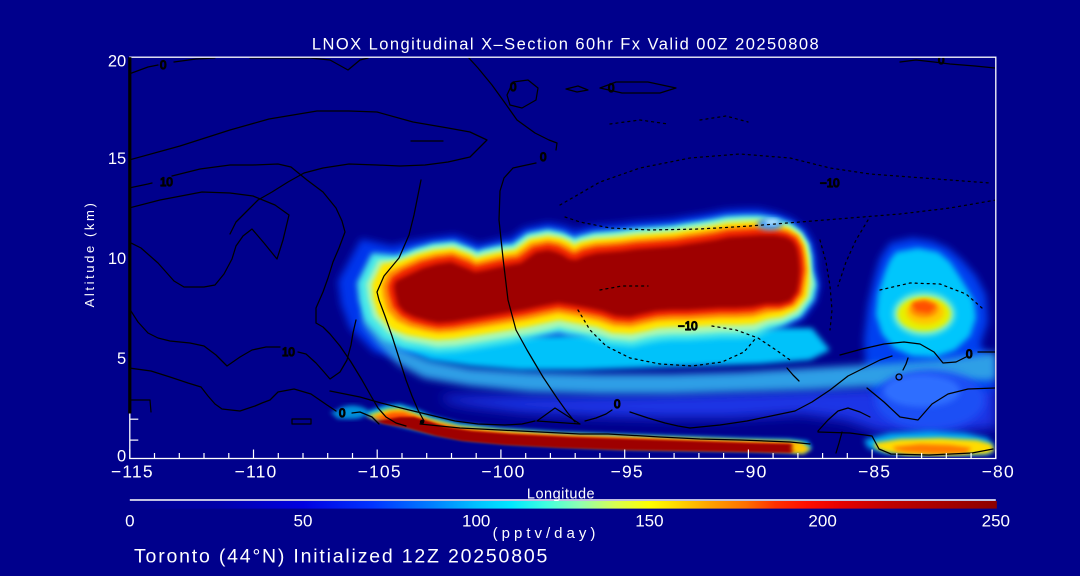  Describe the element at coordinates (341, 557) in the screenshot. I see `svg-text:Toronto (44°N) Initialized 12Z: Toronto (44°N) Initialized 12Z 20250805` at that location.